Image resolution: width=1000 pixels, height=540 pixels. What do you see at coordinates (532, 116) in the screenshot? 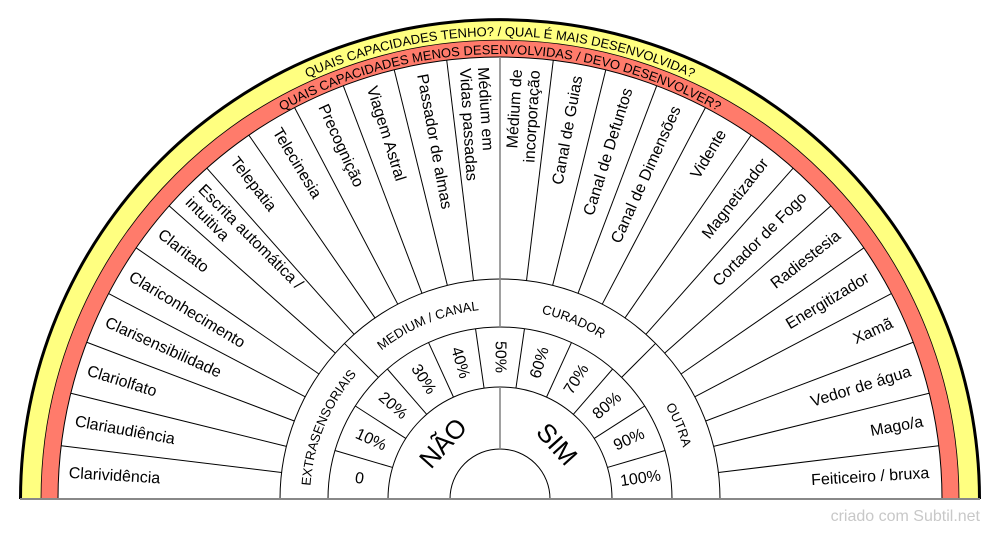
I see `capacity-label-line: incorporação` at bounding box center [532, 116].